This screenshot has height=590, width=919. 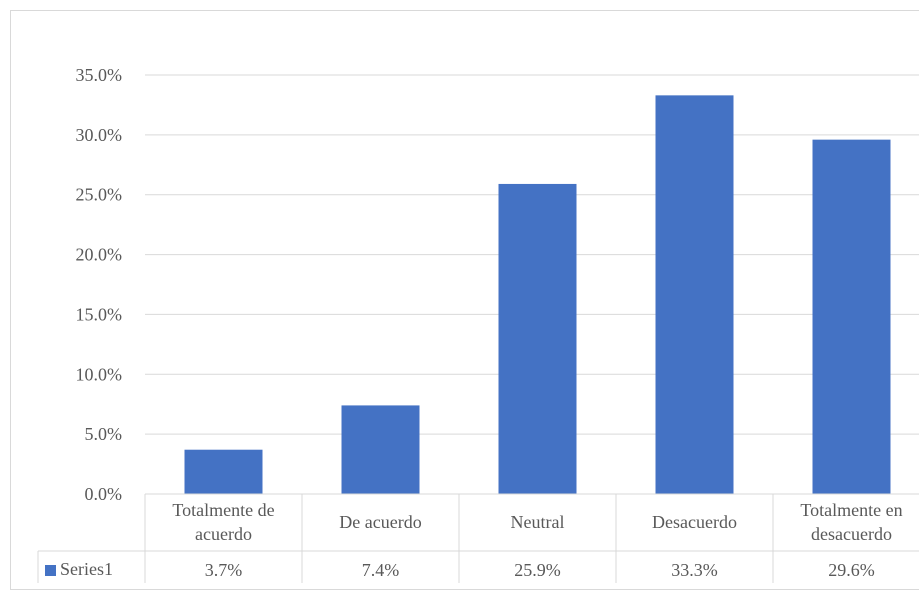 What do you see at coordinates (538, 522) in the screenshot?
I see `category-label: Neutral` at bounding box center [538, 522].